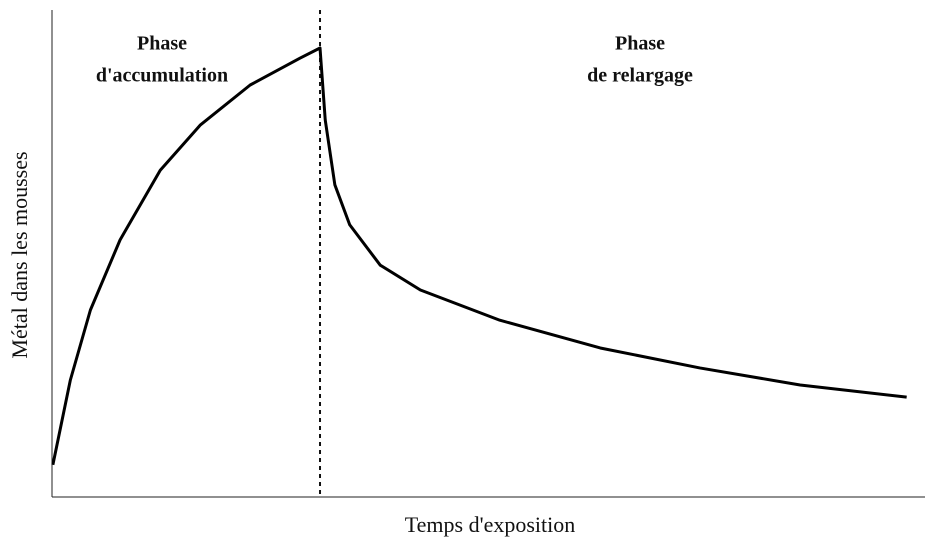 The image size is (927, 546). Describe the element at coordinates (640, 76) in the screenshot. I see `phase-label: de relargage` at that location.